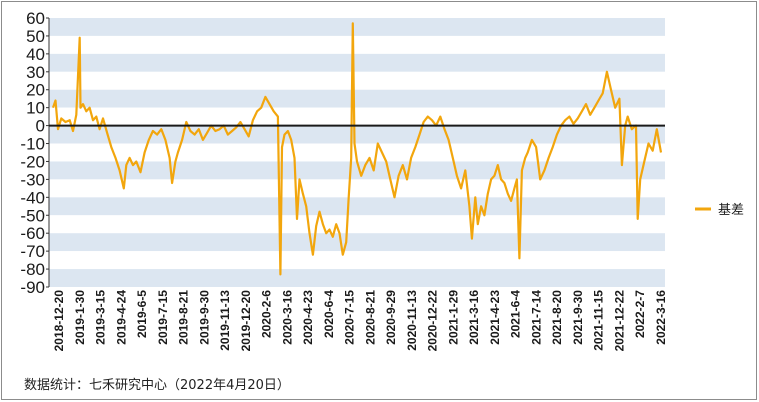 The width and height of the screenshot is (759, 402). I want to click on x-tick-label: 2020-6-4, so click(329, 314).